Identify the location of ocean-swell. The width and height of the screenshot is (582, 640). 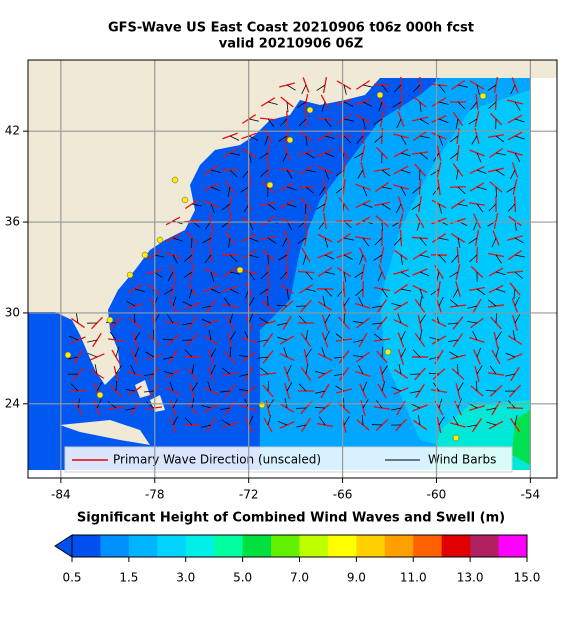
(521, 437).